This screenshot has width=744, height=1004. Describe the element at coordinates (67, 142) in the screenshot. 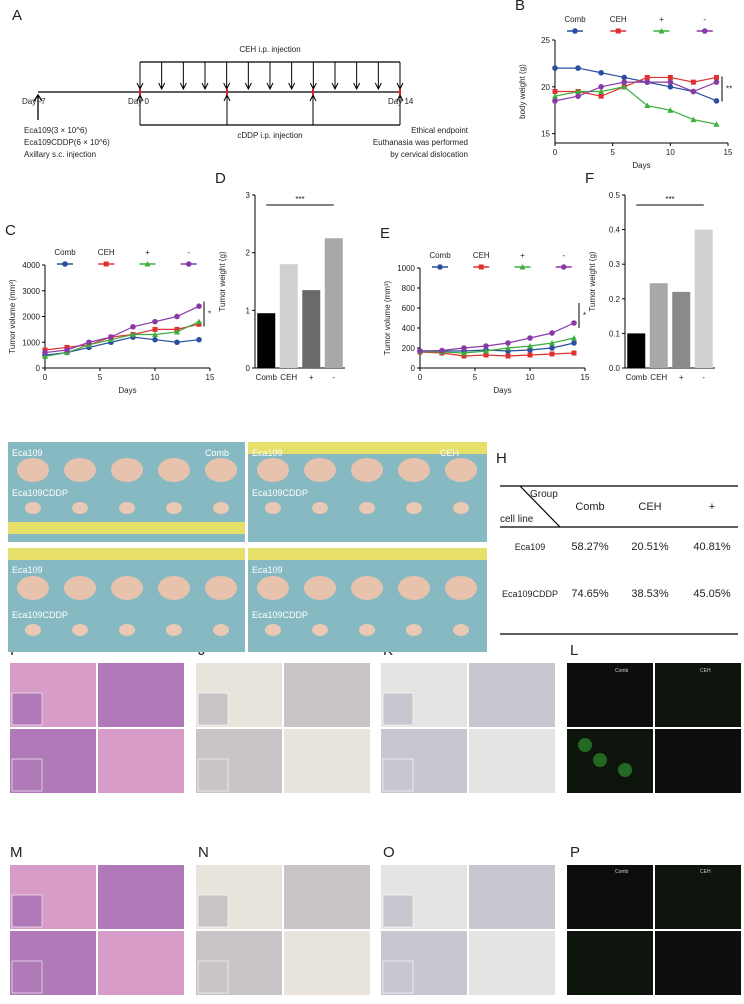

I see `schematic-text: Eca109CDDP(6 × 10^6)` at that location.